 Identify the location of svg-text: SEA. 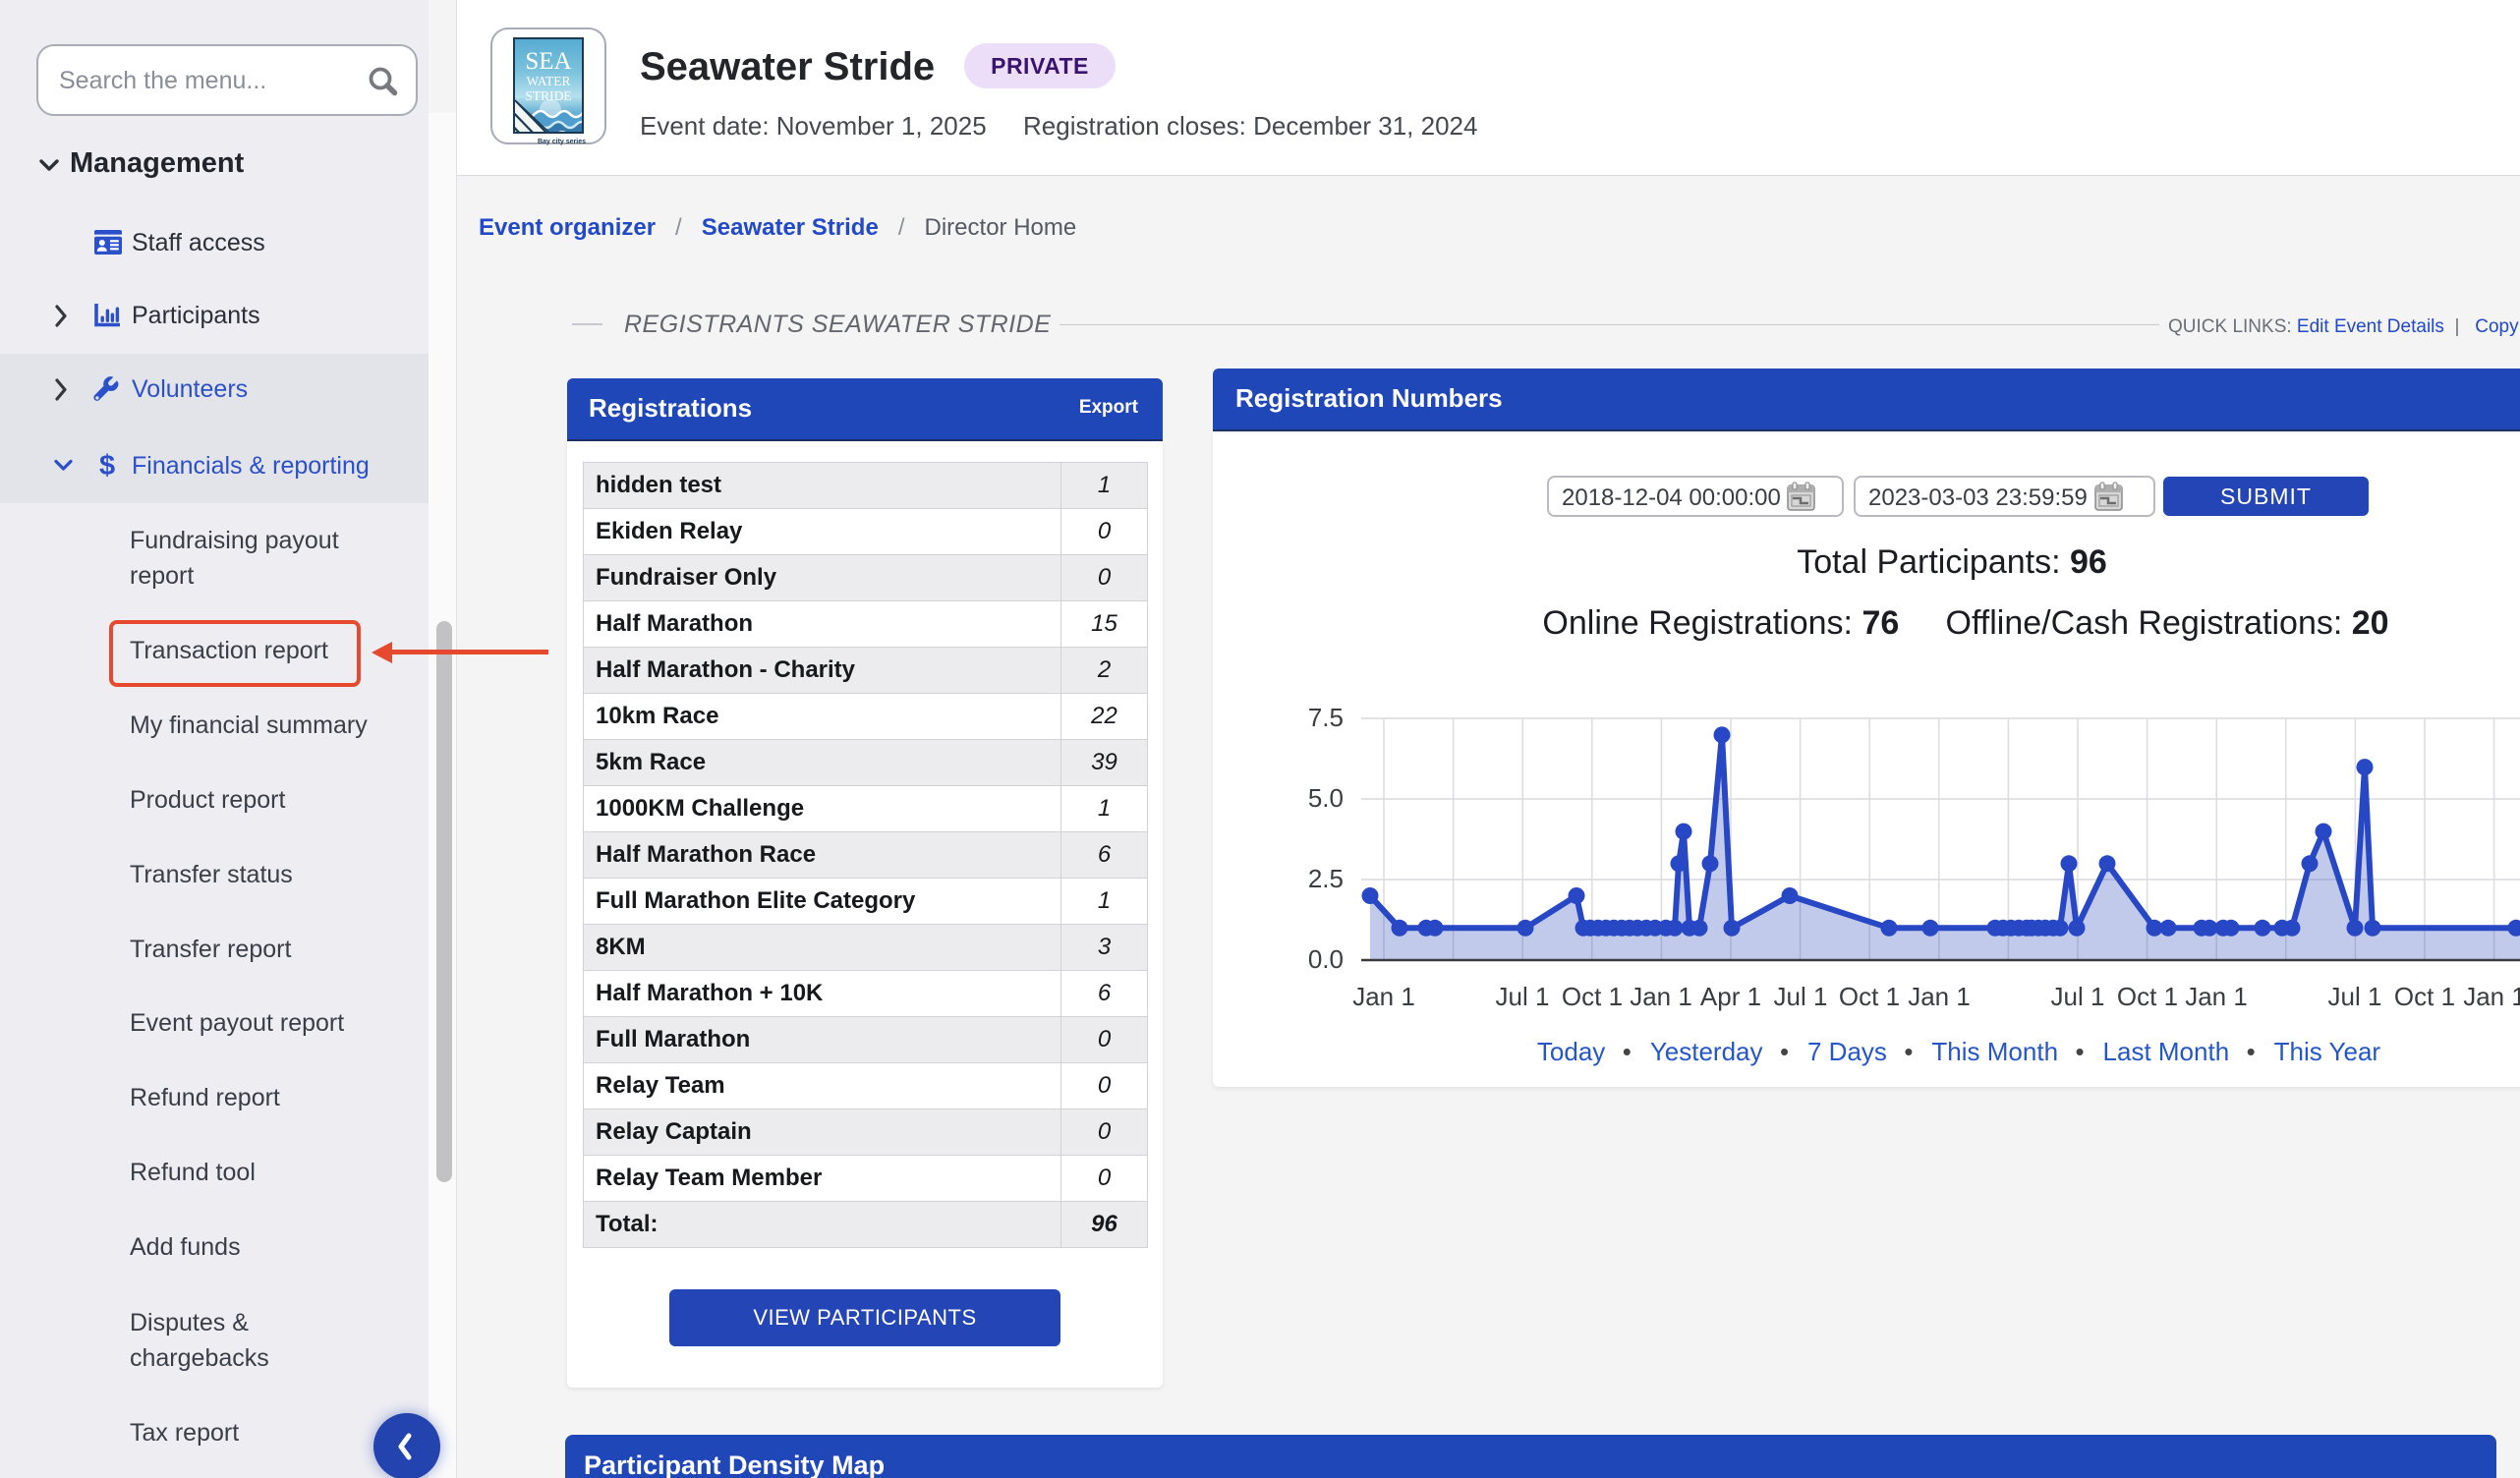
(548, 61).